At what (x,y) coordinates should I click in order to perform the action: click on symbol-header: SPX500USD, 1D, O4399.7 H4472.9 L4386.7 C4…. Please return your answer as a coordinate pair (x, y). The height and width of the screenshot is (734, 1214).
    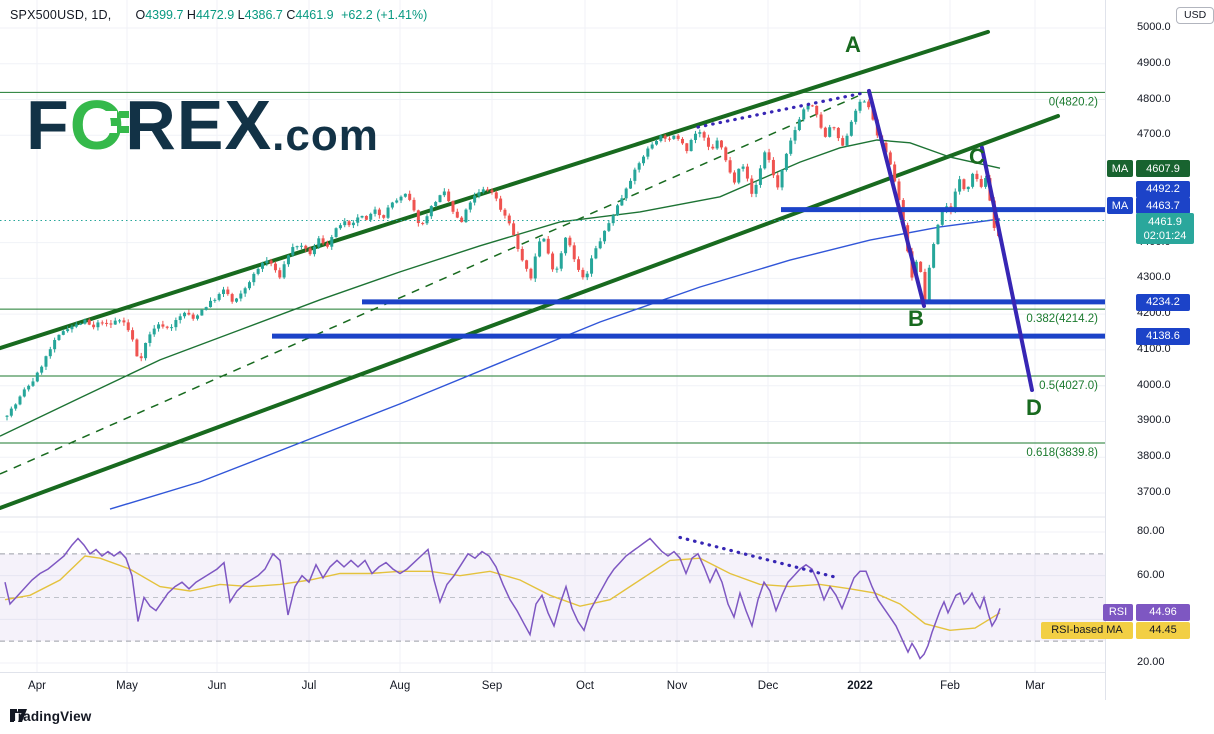
    Looking at the image, I should click on (218, 15).